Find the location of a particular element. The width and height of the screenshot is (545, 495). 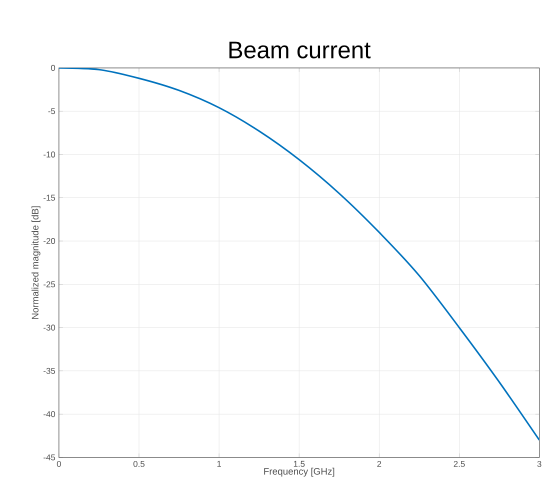

y-axis-title: Normalized magnitude [dB] is located at coordinates (36, 262).